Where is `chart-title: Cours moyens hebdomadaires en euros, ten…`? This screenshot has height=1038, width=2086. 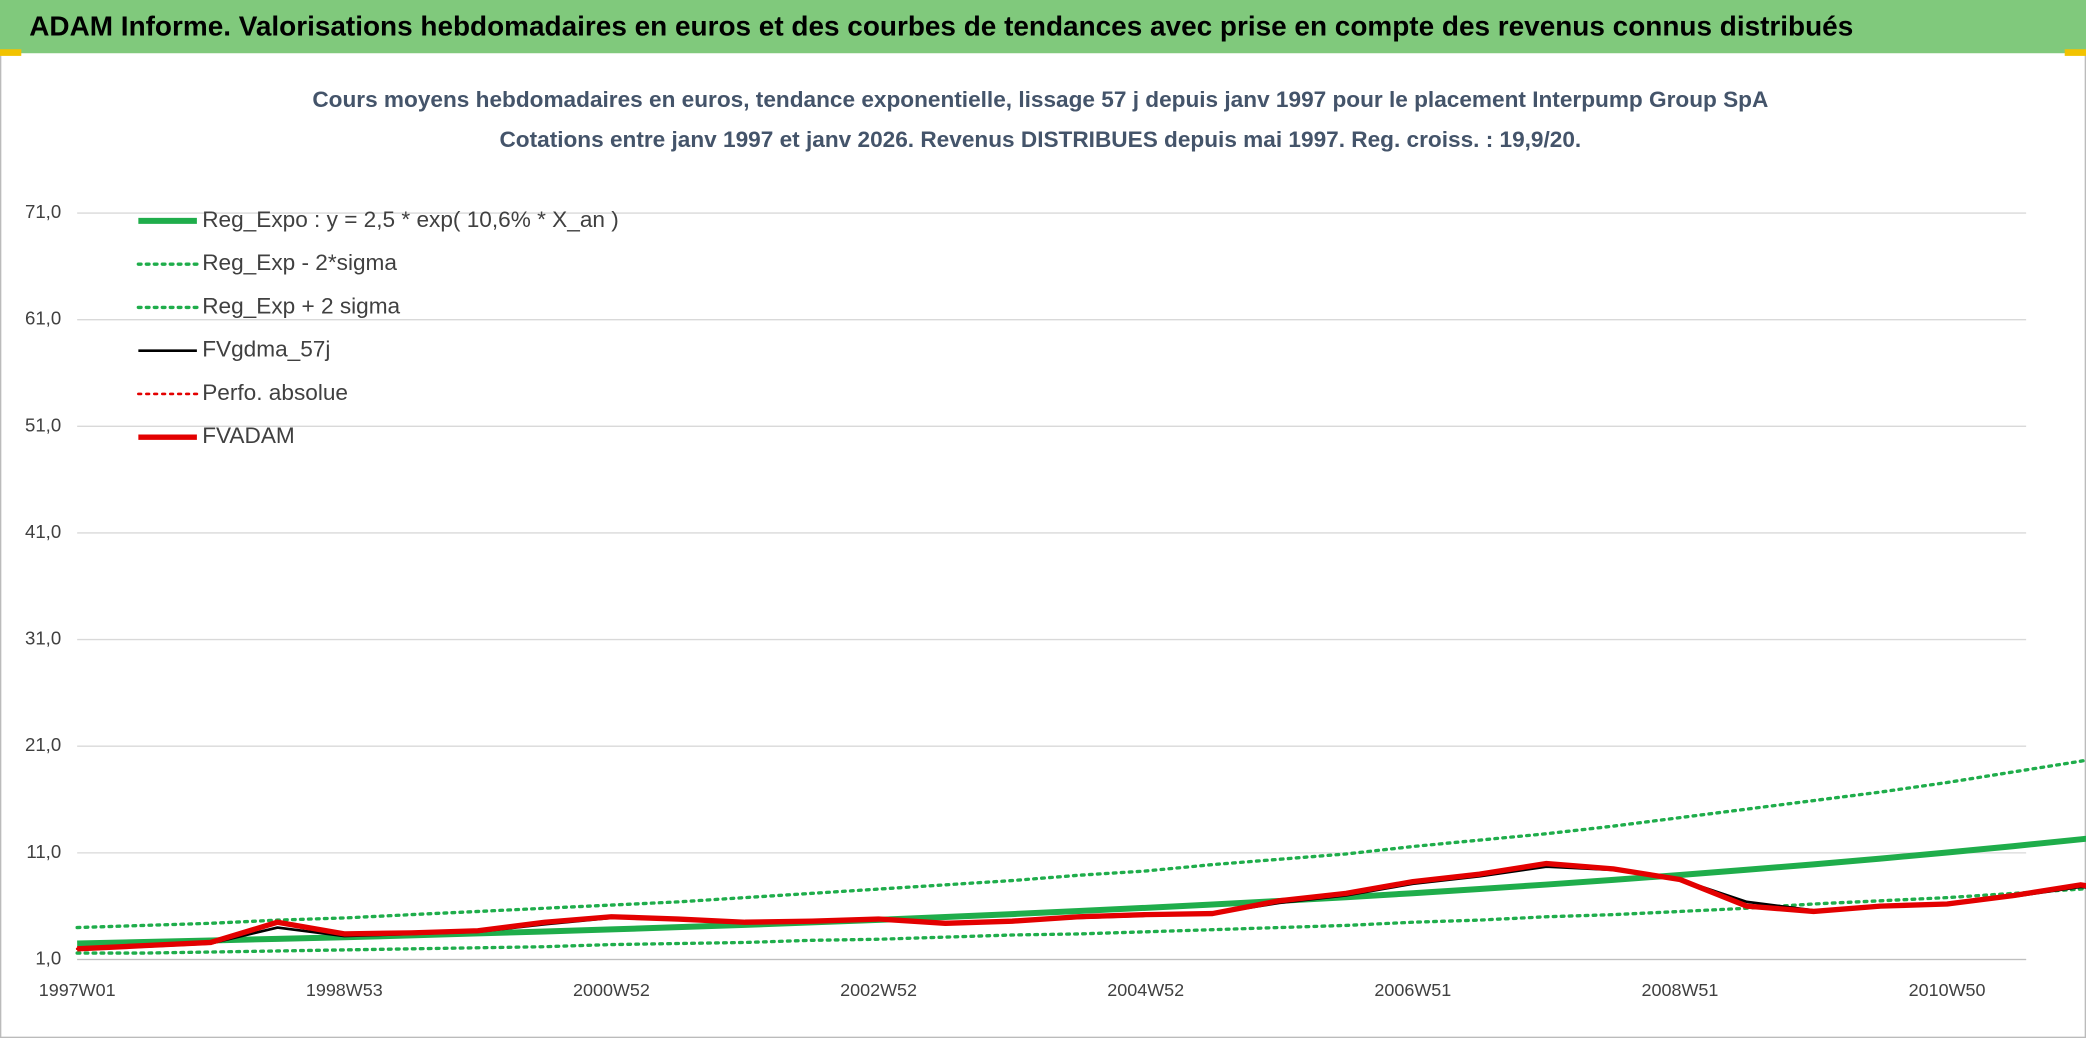
chart-title: Cours moyens hebdomadaires en euros, ten… is located at coordinates (1040, 99).